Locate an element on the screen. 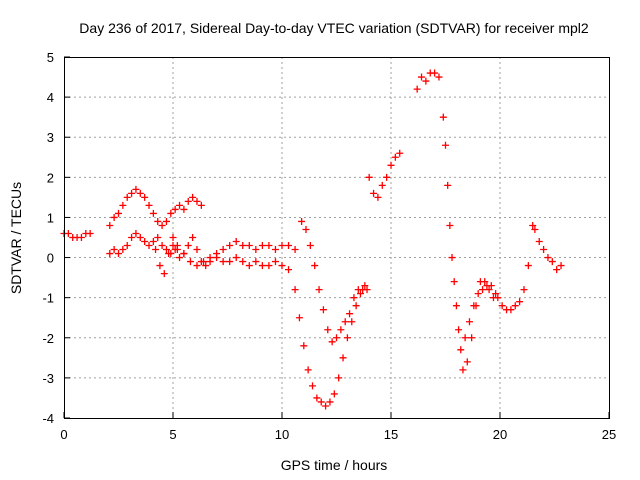 This screenshot has height=480, width=640. x-tick-label: 15 is located at coordinates (391, 434).